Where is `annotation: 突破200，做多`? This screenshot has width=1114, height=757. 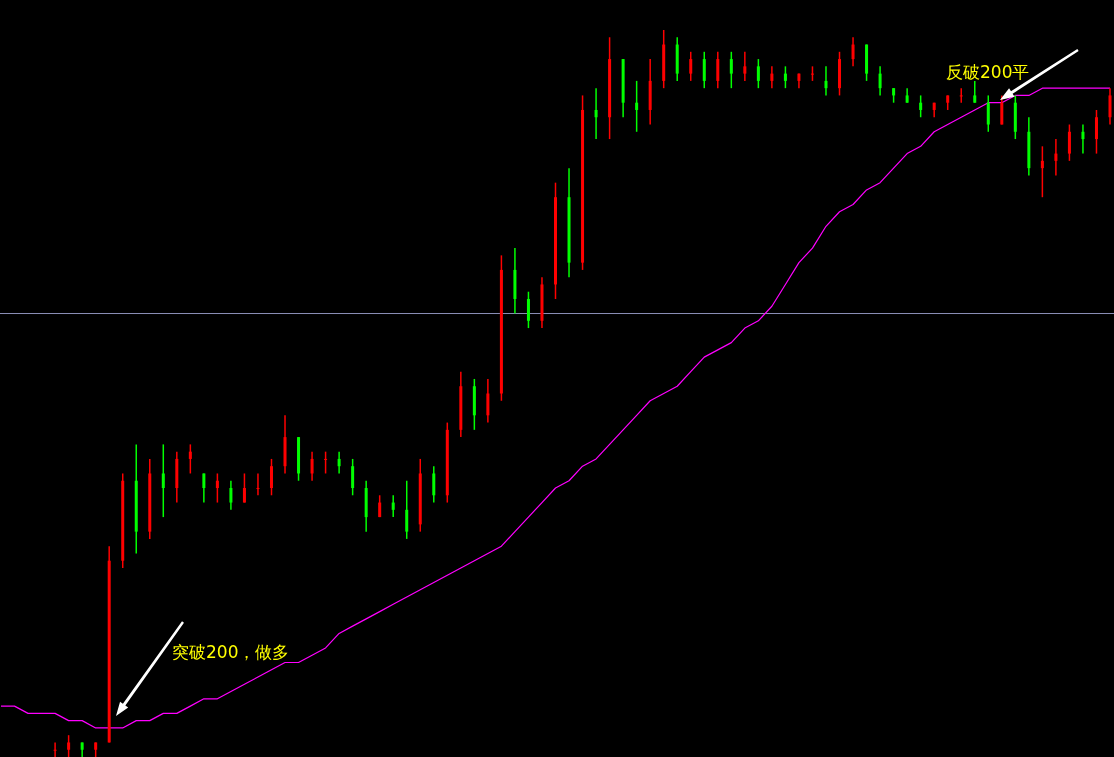
annotation: 突破200，做多 is located at coordinates (231, 652).